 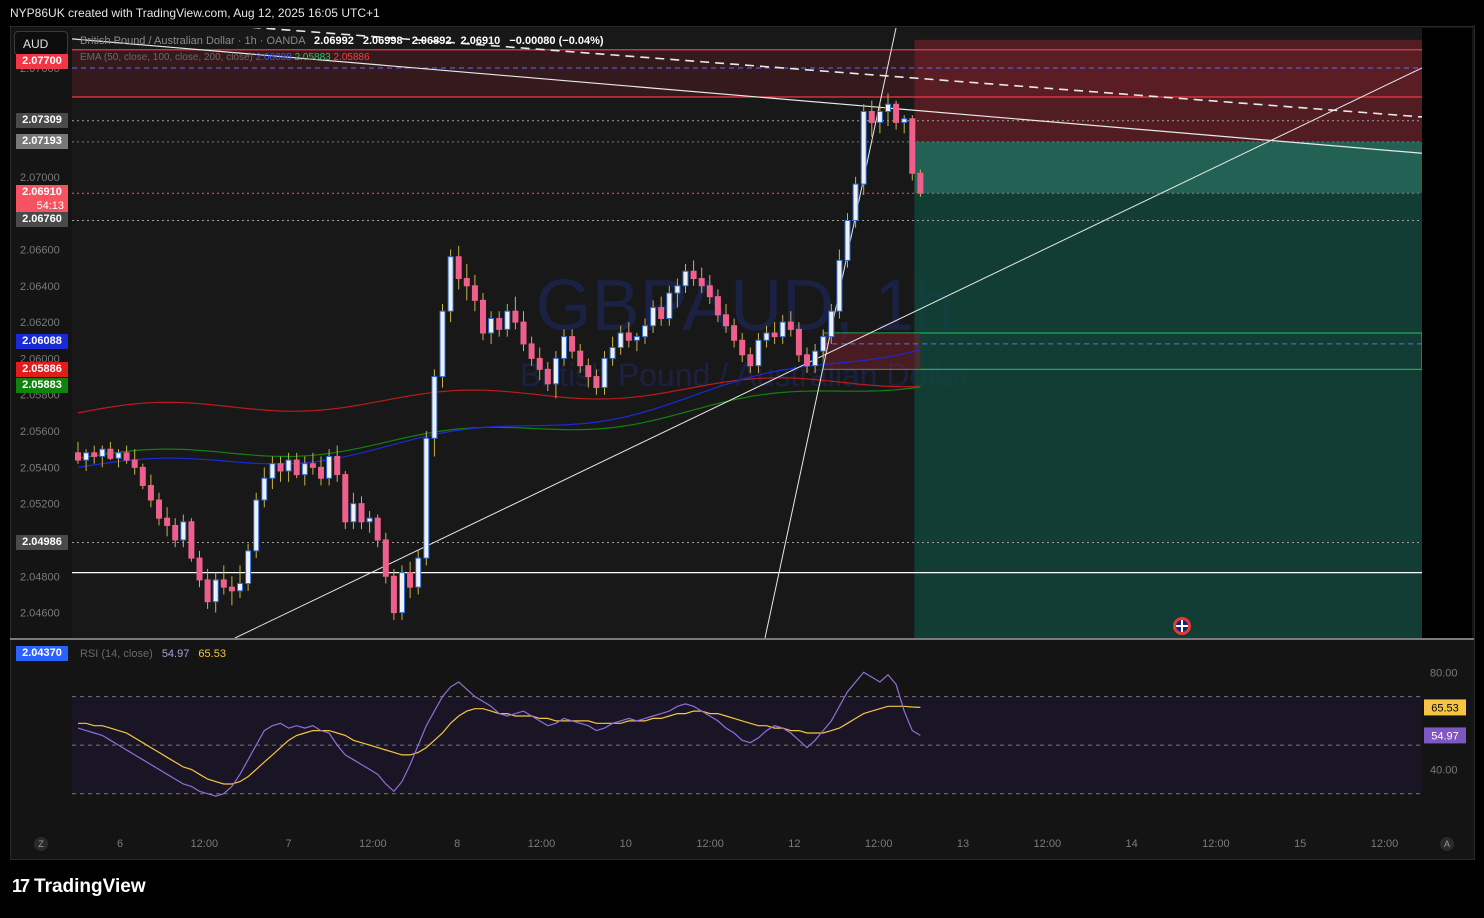 What do you see at coordinates (351, 57) in the screenshot?
I see `ema-200-value: 2.05886` at bounding box center [351, 57].